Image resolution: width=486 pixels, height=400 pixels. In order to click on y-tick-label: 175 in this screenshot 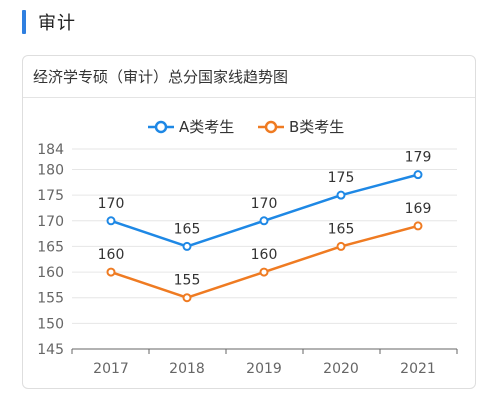, I will do `click(50, 196)`.